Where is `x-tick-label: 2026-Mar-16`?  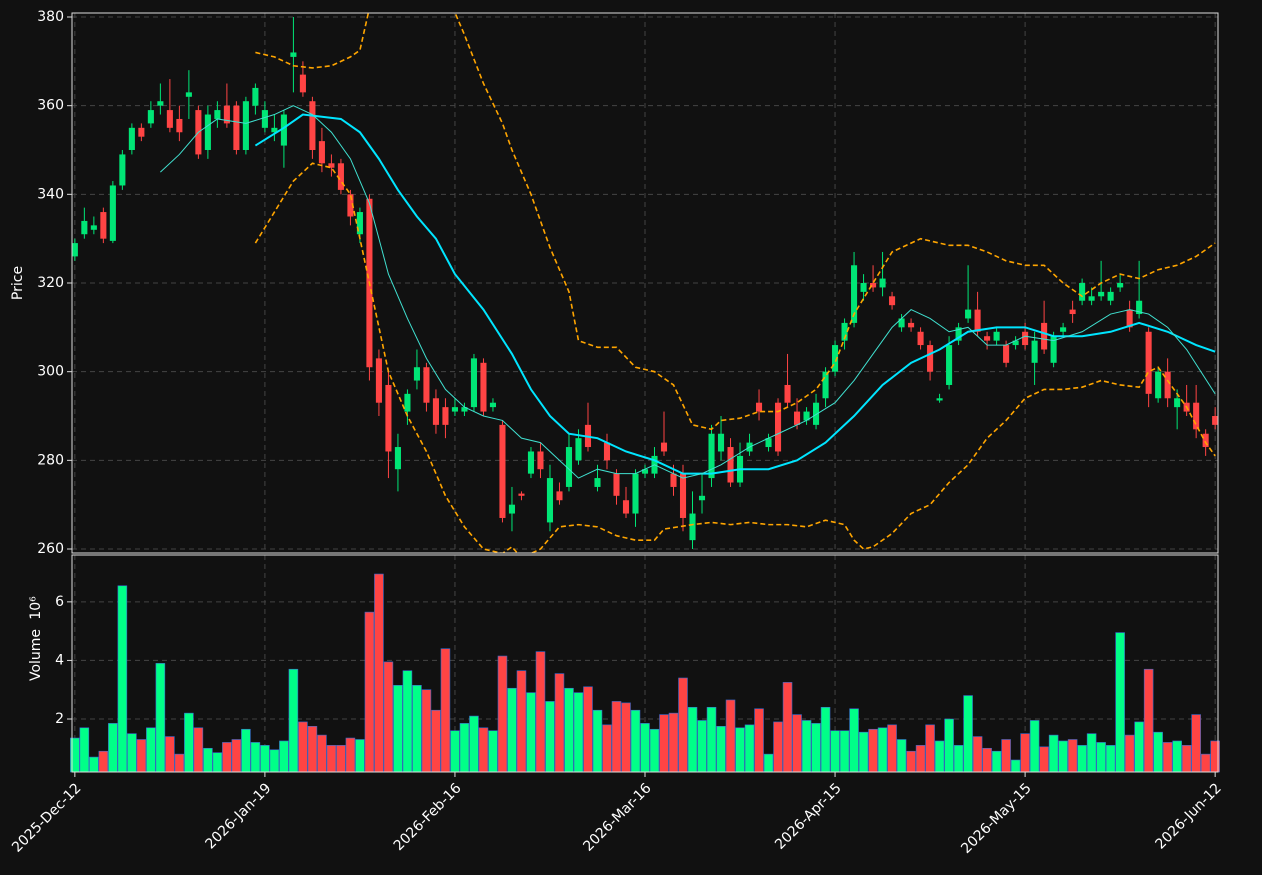 x-tick-label: 2026-Mar-16 is located at coordinates (617, 817).